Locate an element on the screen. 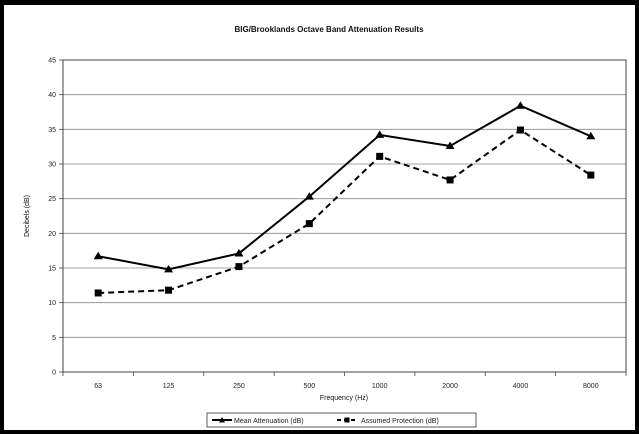  x-tick-label: 4000 is located at coordinates (521, 386).